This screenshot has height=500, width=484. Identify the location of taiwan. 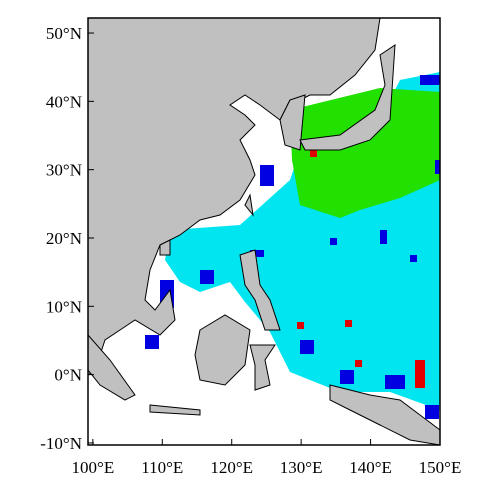
(249, 205).